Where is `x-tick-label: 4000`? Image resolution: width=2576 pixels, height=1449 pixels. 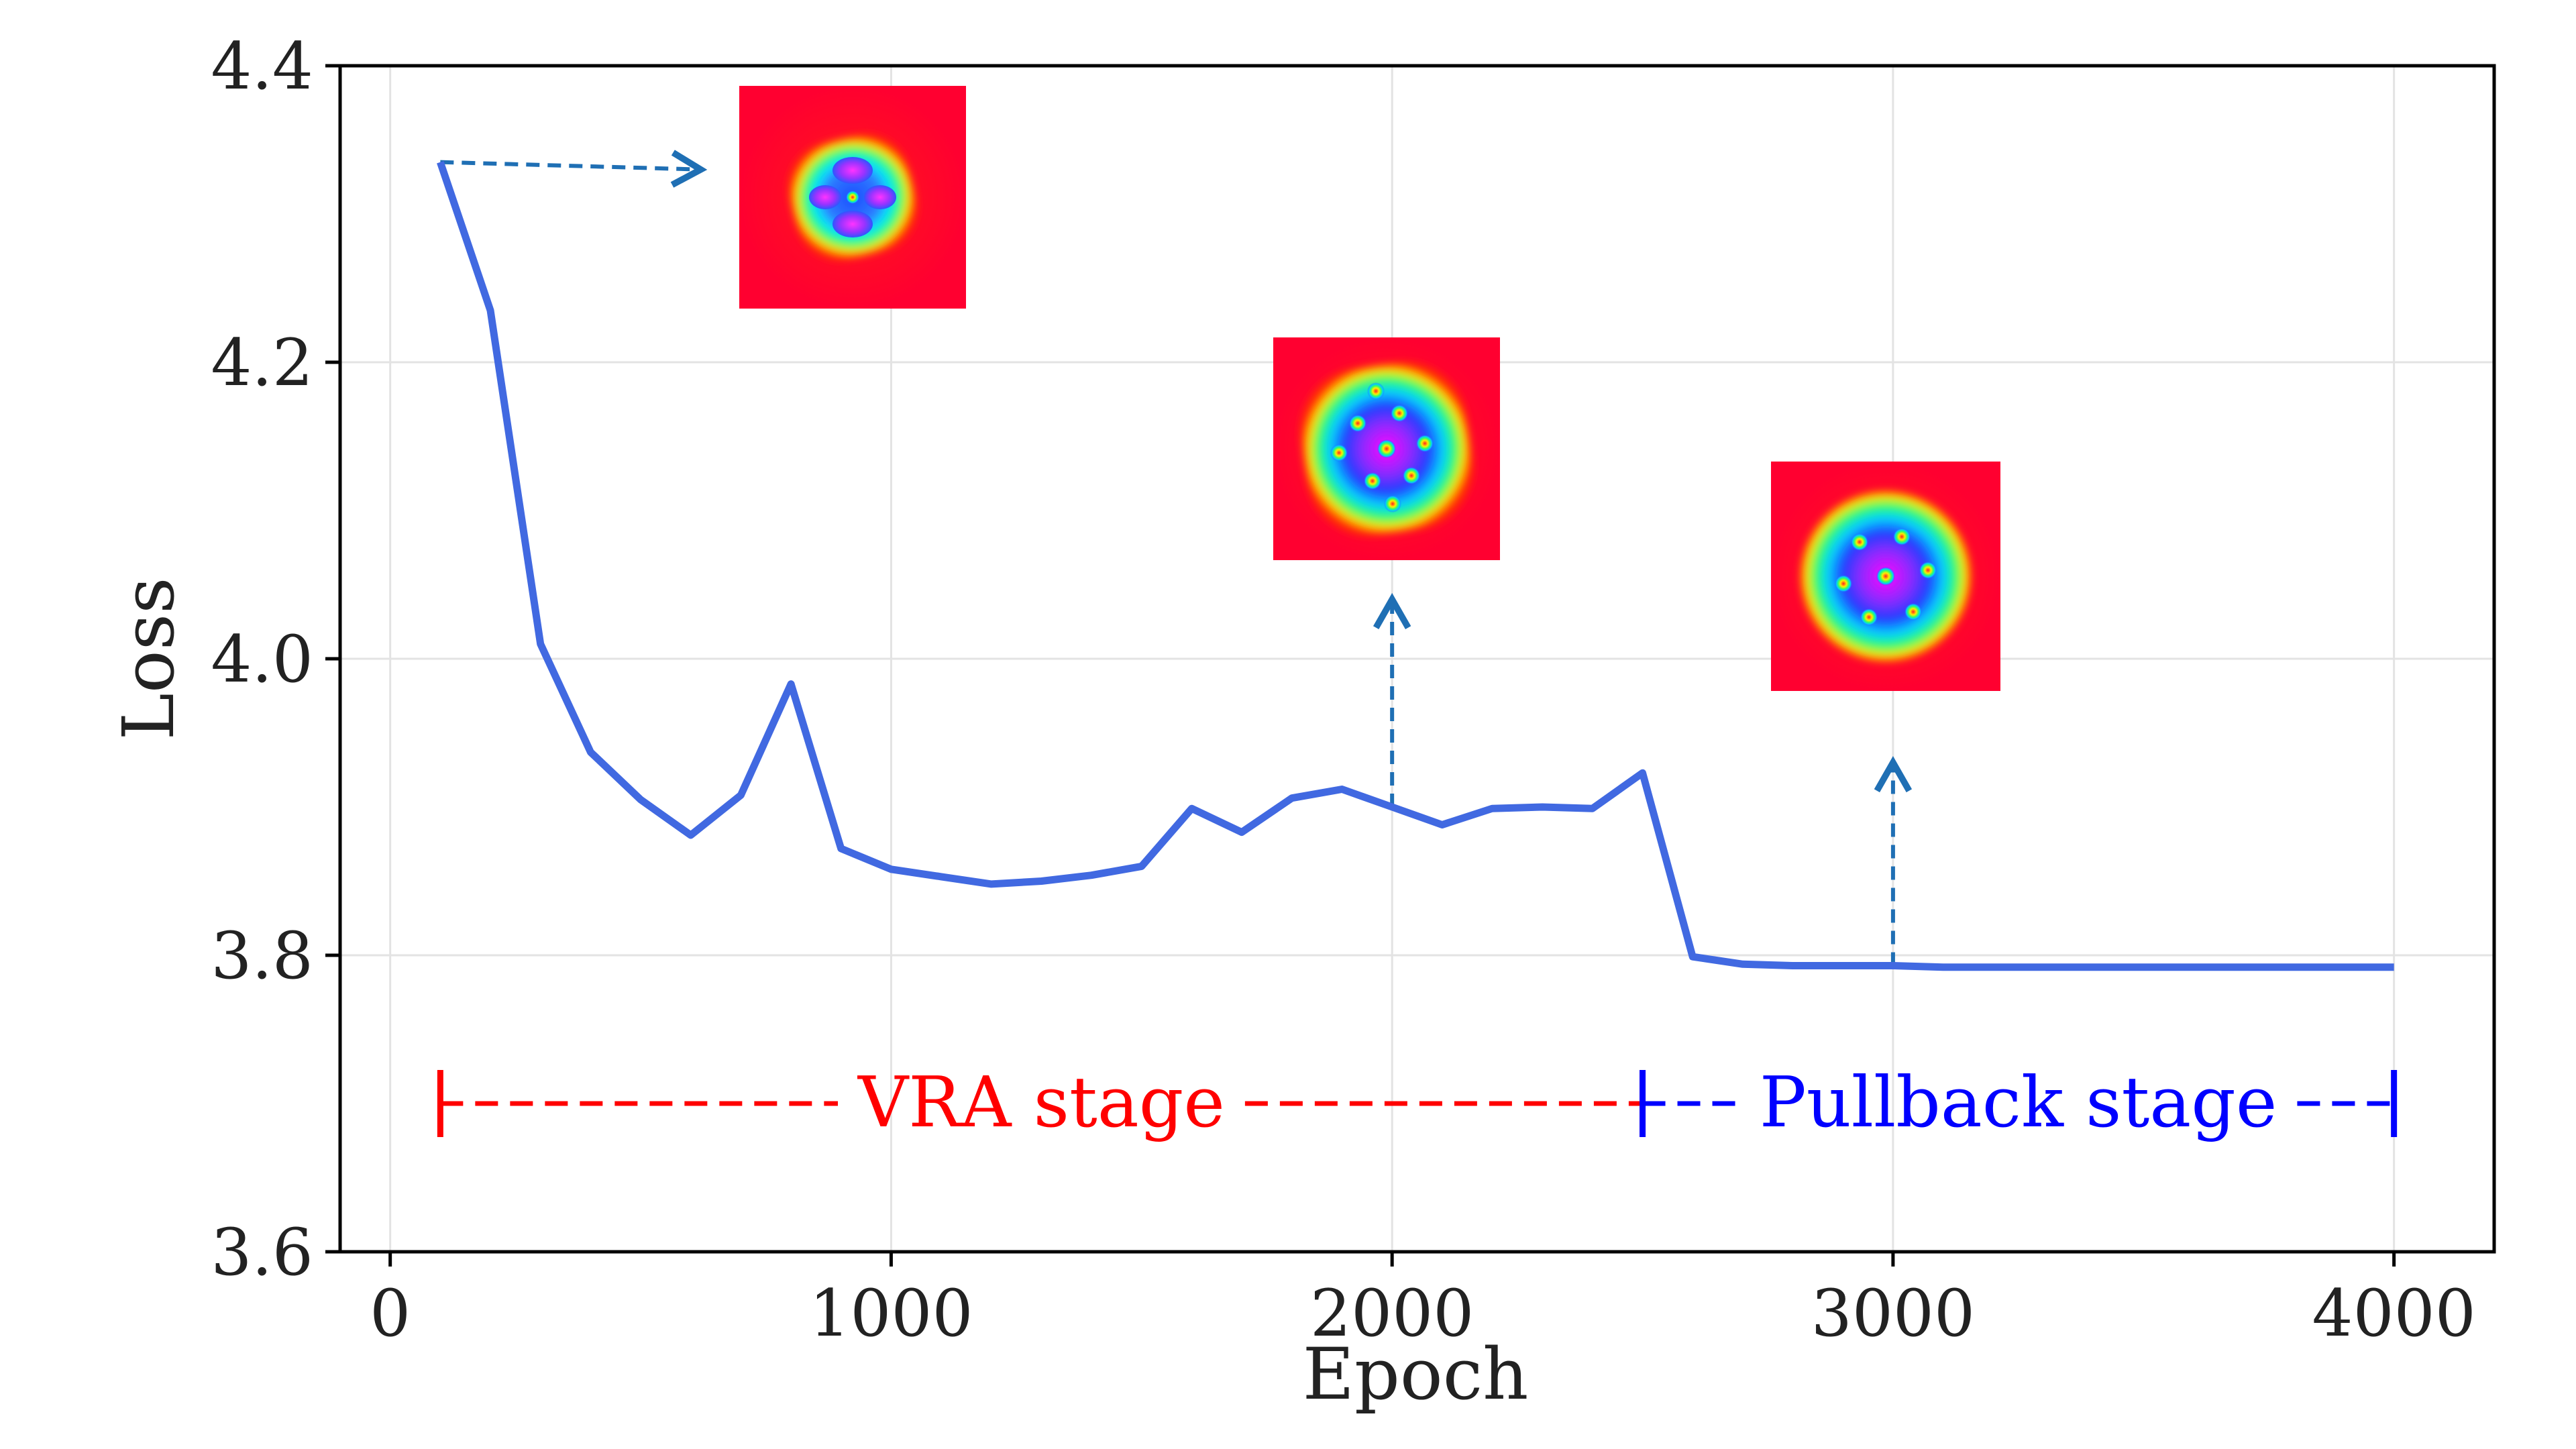
x-tick-label: 4000 is located at coordinates (2393, 1313).